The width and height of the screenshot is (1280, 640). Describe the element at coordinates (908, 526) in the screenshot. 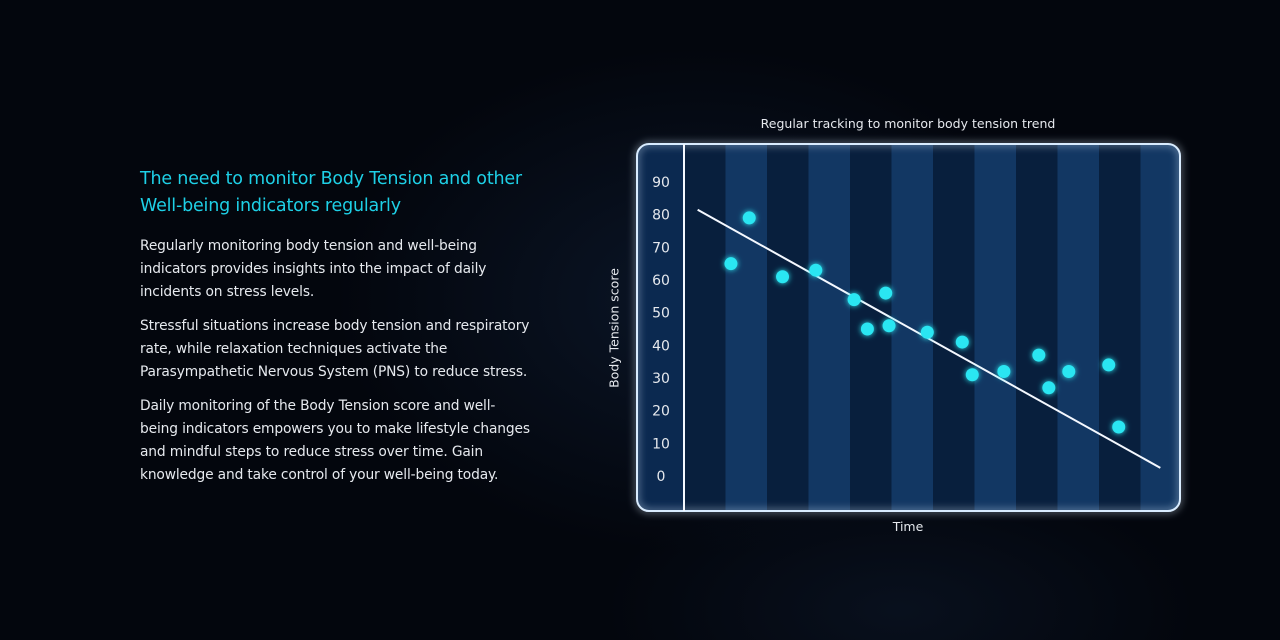

I see `x-axis-label: Time` at that location.